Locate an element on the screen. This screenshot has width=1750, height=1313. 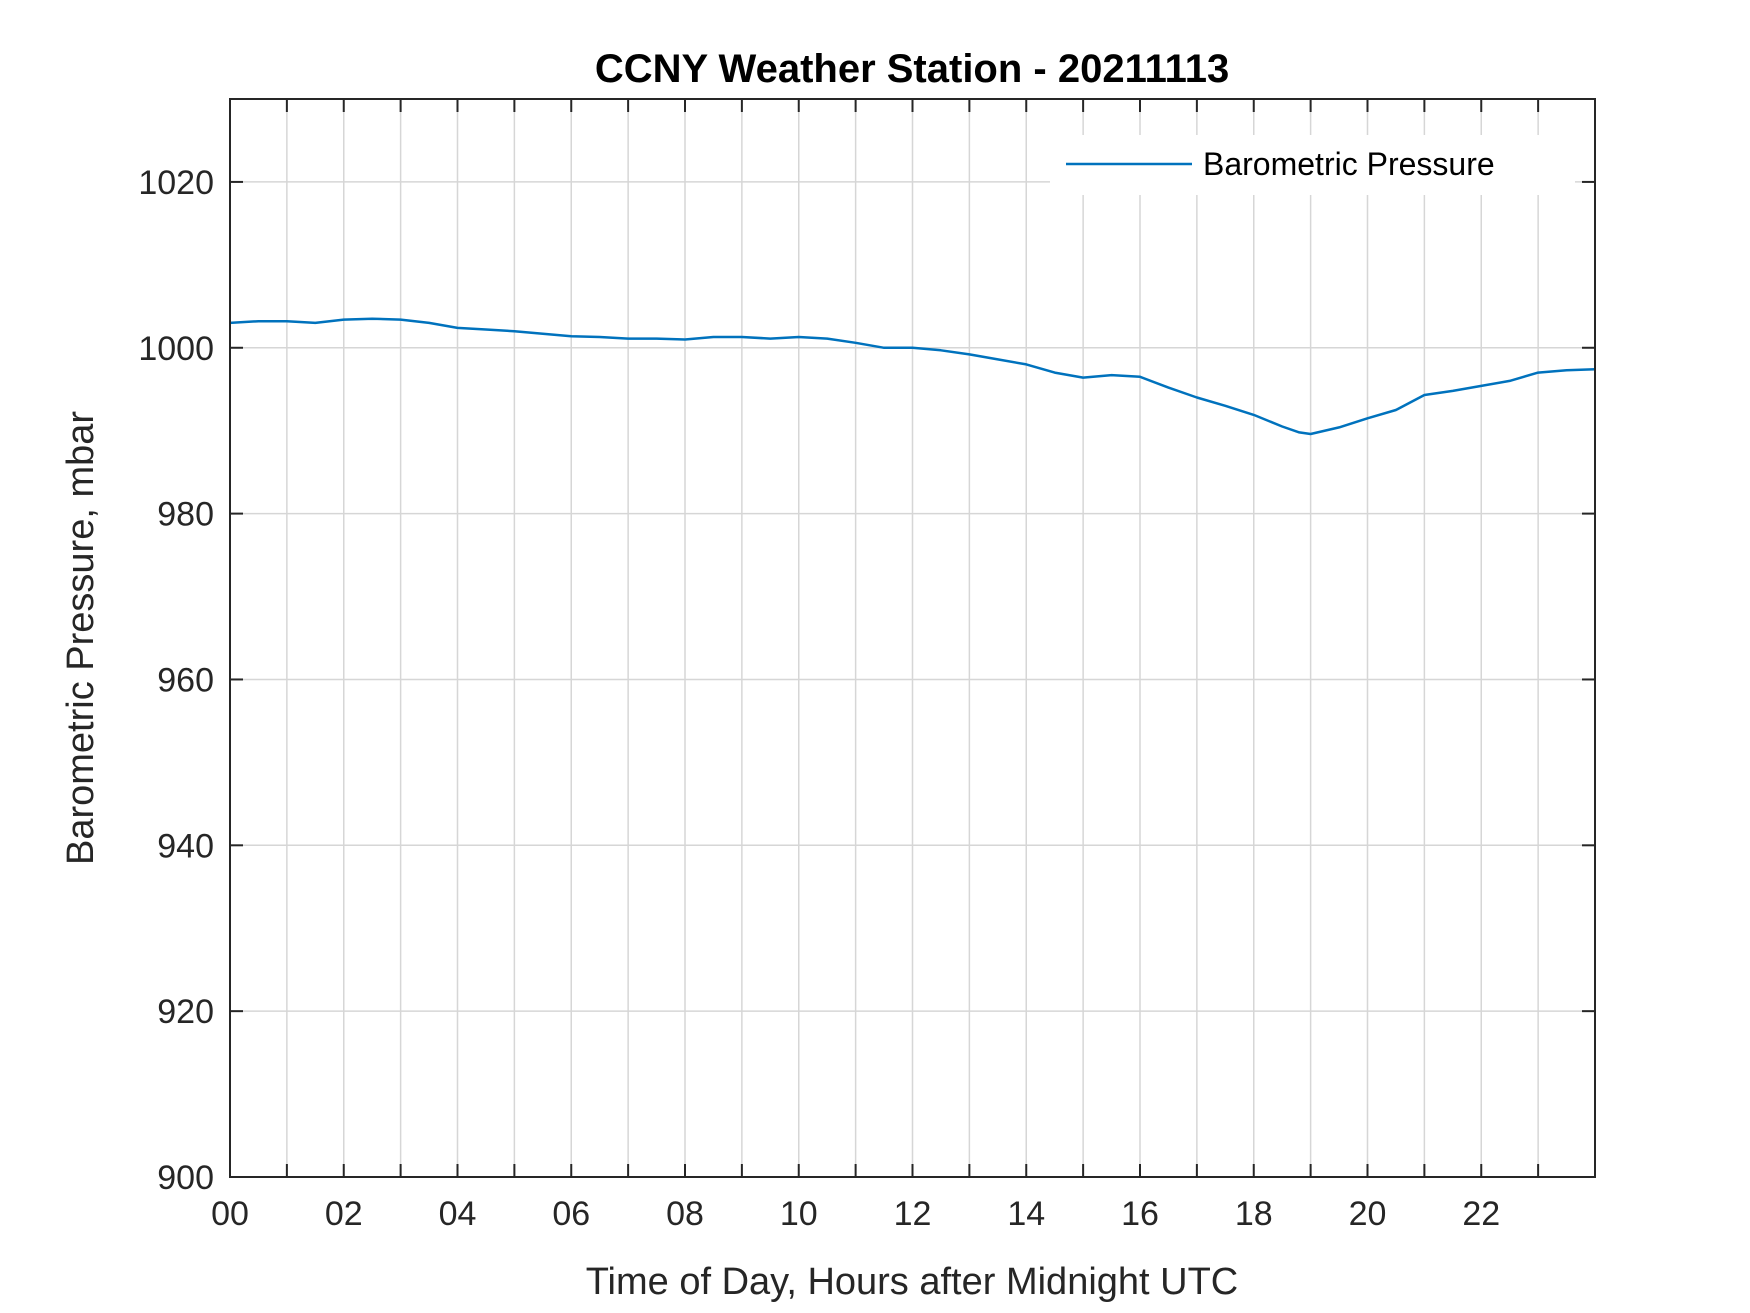
x-tick-label: 12 is located at coordinates (913, 1214).